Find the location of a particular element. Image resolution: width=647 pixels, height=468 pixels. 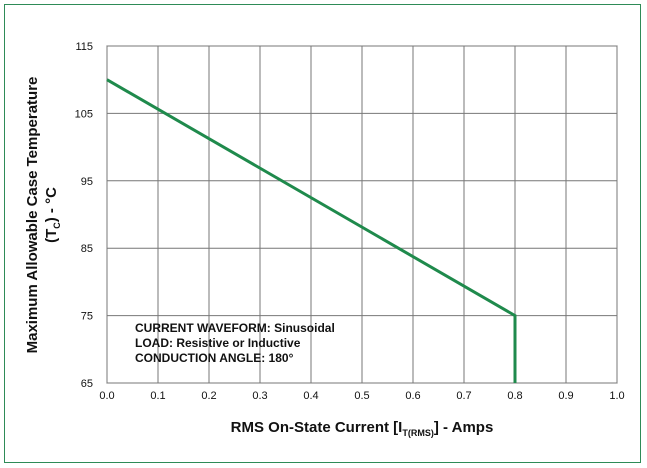

y-axis-title-line2-subscript: C is located at coordinates (57, 225).